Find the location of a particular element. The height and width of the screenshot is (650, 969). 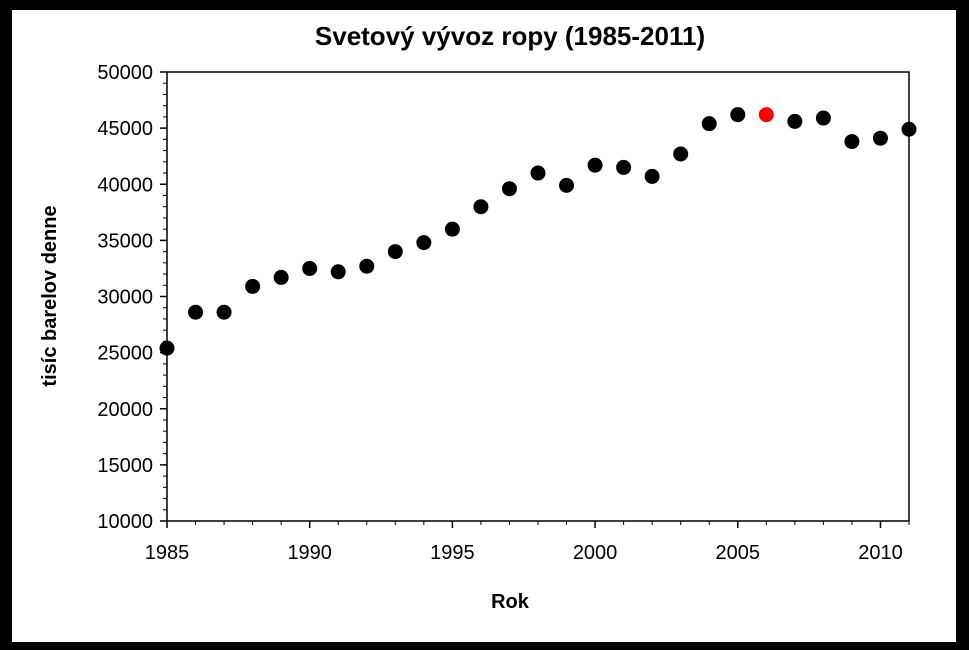

x-axis-title: Rok is located at coordinates (510, 602).